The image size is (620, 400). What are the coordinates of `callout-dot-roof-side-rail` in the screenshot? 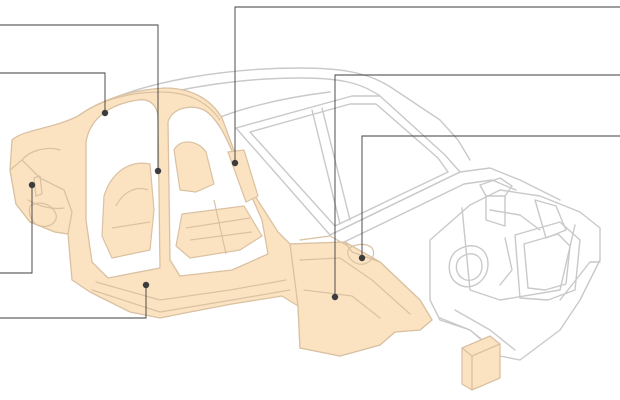 It's located at (105, 113).